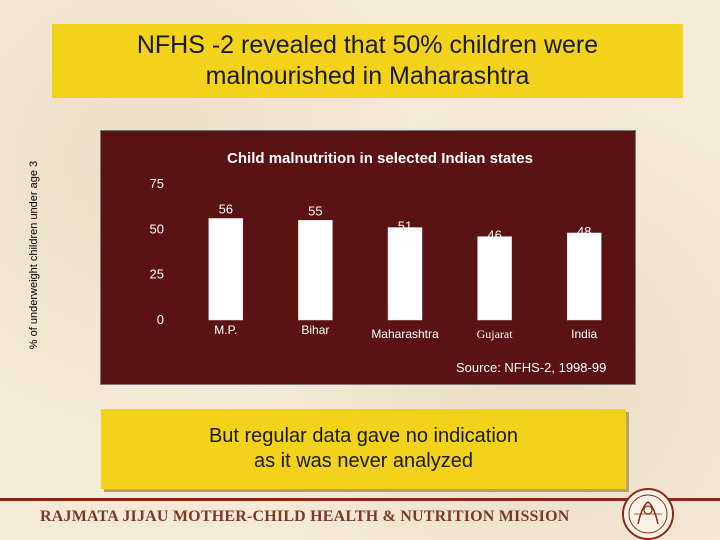 This screenshot has height=540, width=720. Describe the element at coordinates (531, 367) in the screenshot. I see `source-note: Source: NFHS-2, 1998-99` at that location.